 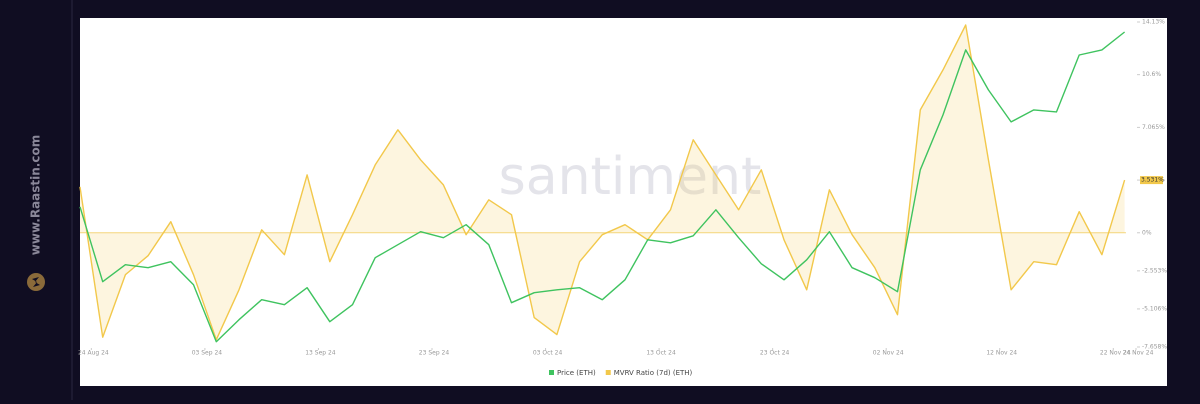 What do you see at coordinates (36, 195) in the screenshot?
I see `site-name: www.Raastin.com` at bounding box center [36, 195].